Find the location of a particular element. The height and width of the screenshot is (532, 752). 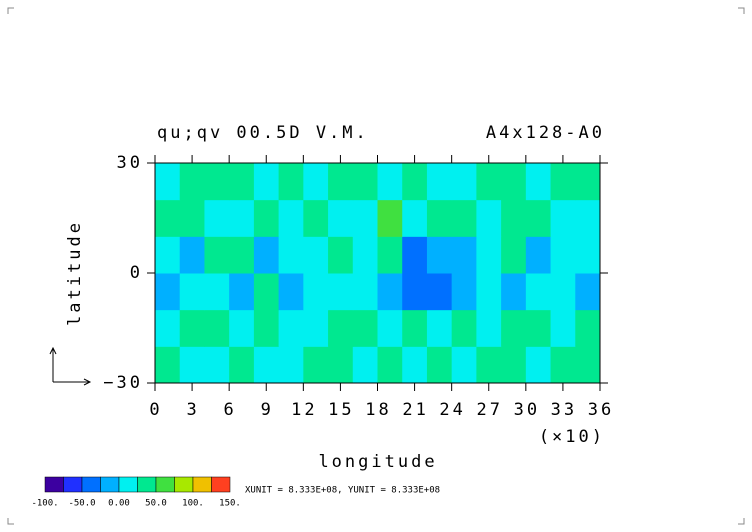

x-tick-label: 9 is located at coordinates (267, 410).